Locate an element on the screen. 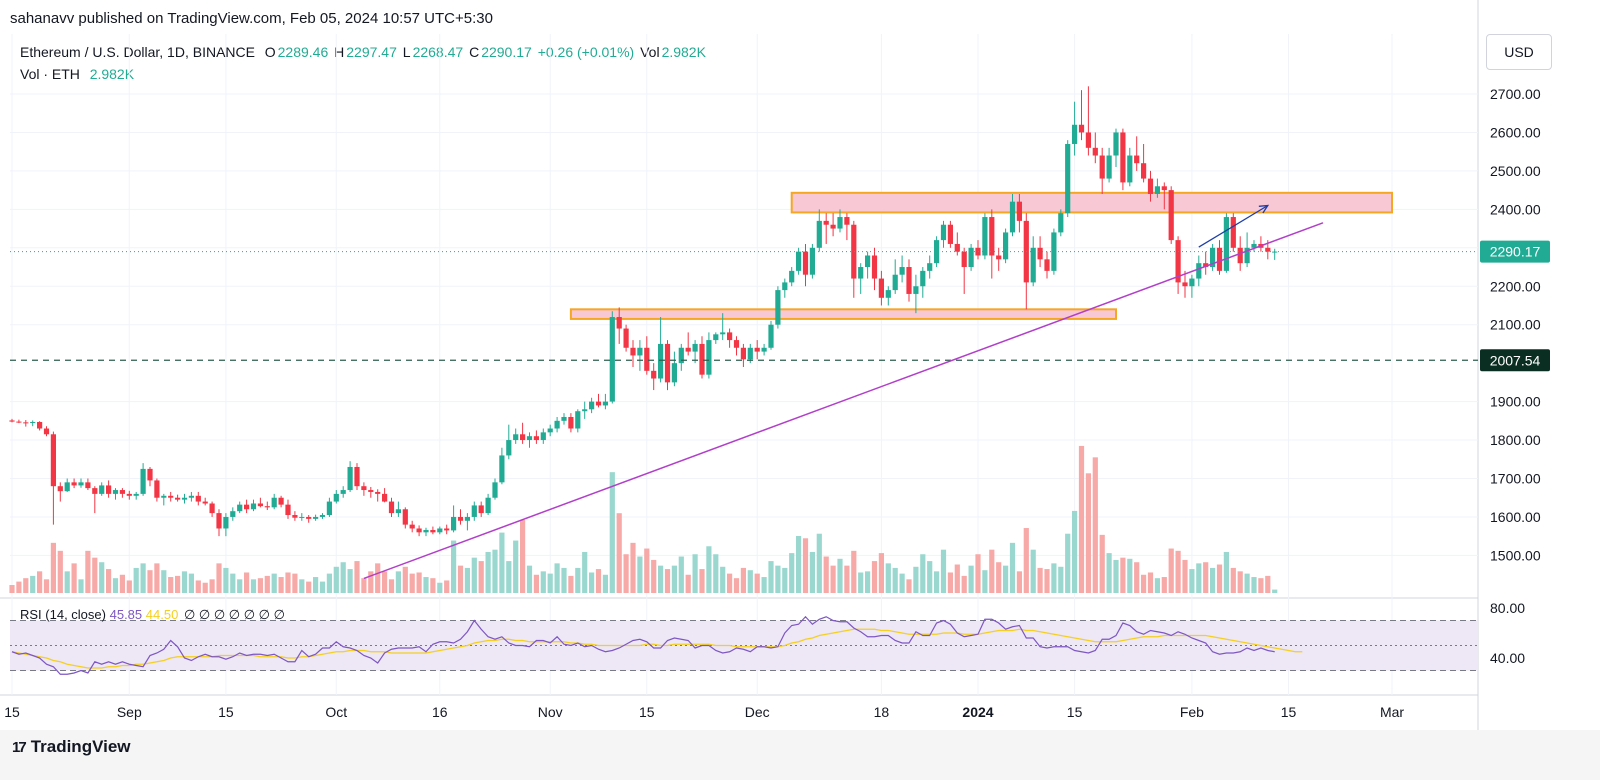  x-tick-label: Sep is located at coordinates (129, 712).